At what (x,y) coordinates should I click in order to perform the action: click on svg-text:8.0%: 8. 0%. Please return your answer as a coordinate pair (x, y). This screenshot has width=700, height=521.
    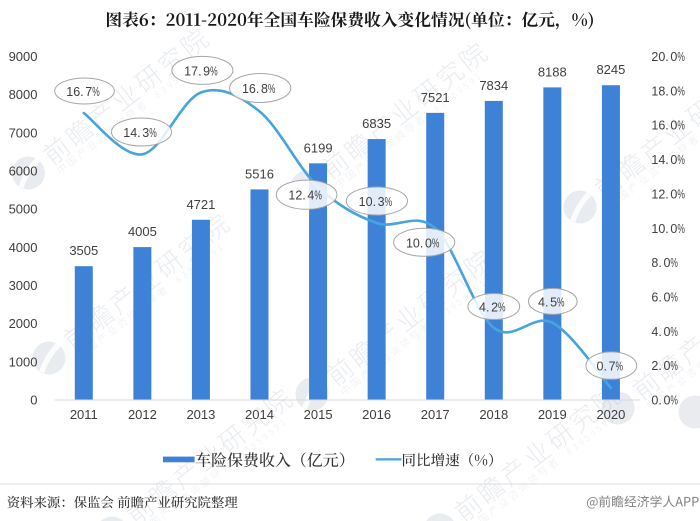
    Looking at the image, I should click on (664, 263).